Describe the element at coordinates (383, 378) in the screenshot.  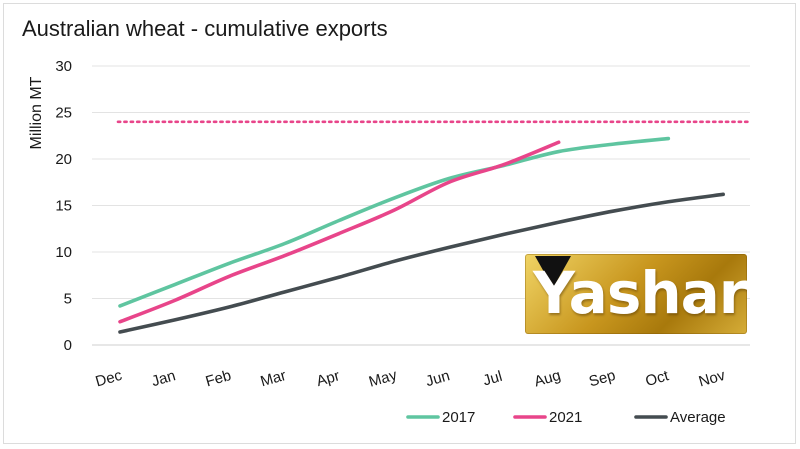
I see `x-tick-label: May` at that location.